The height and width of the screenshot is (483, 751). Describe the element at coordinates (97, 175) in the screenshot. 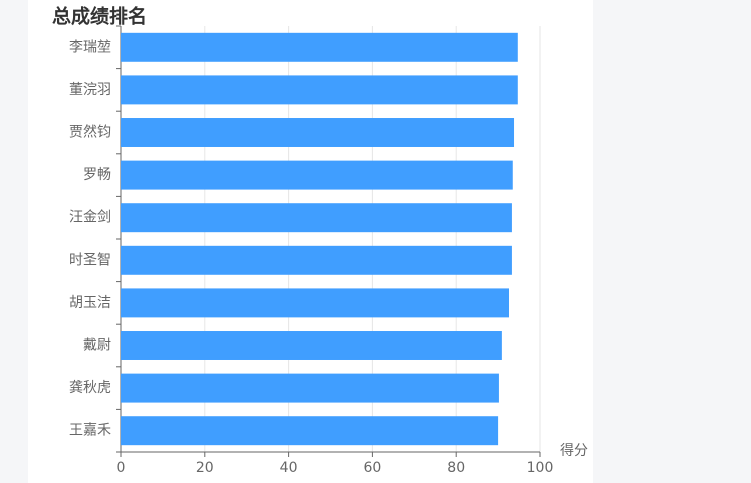

I see `y-tick-label: 罗畅` at that location.